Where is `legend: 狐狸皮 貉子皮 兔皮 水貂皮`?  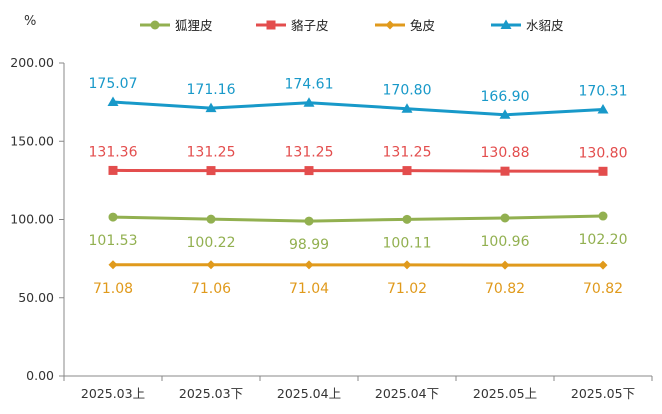
legend: 狐狸皮 貉子皮 兔皮 水貂皮 is located at coordinates (352, 25).